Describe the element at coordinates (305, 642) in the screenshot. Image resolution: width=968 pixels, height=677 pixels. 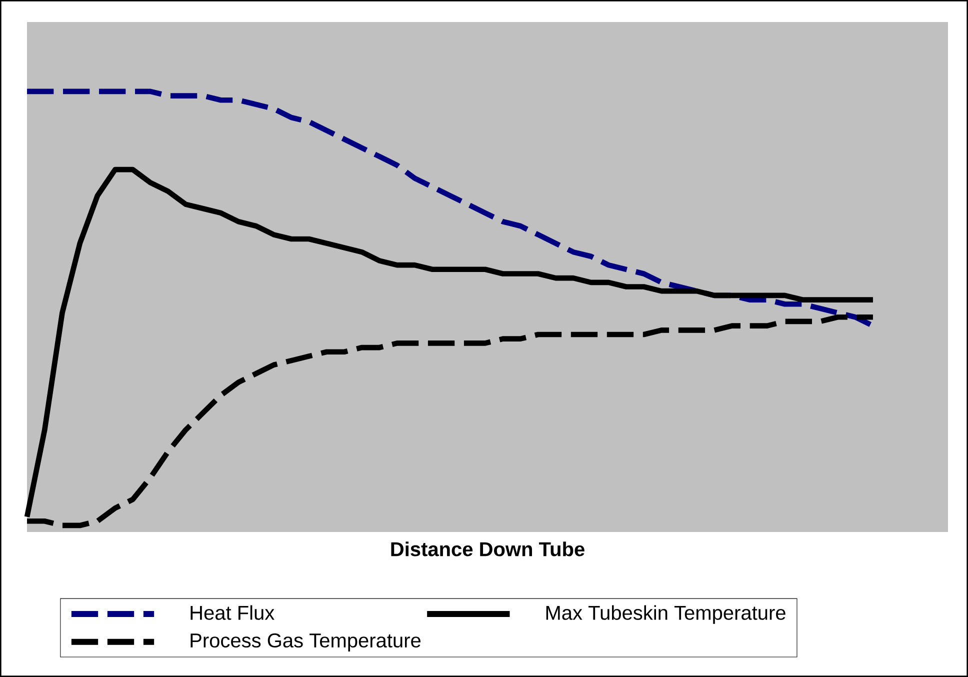
I see `legend-label: Process Gas Temperature` at that location.